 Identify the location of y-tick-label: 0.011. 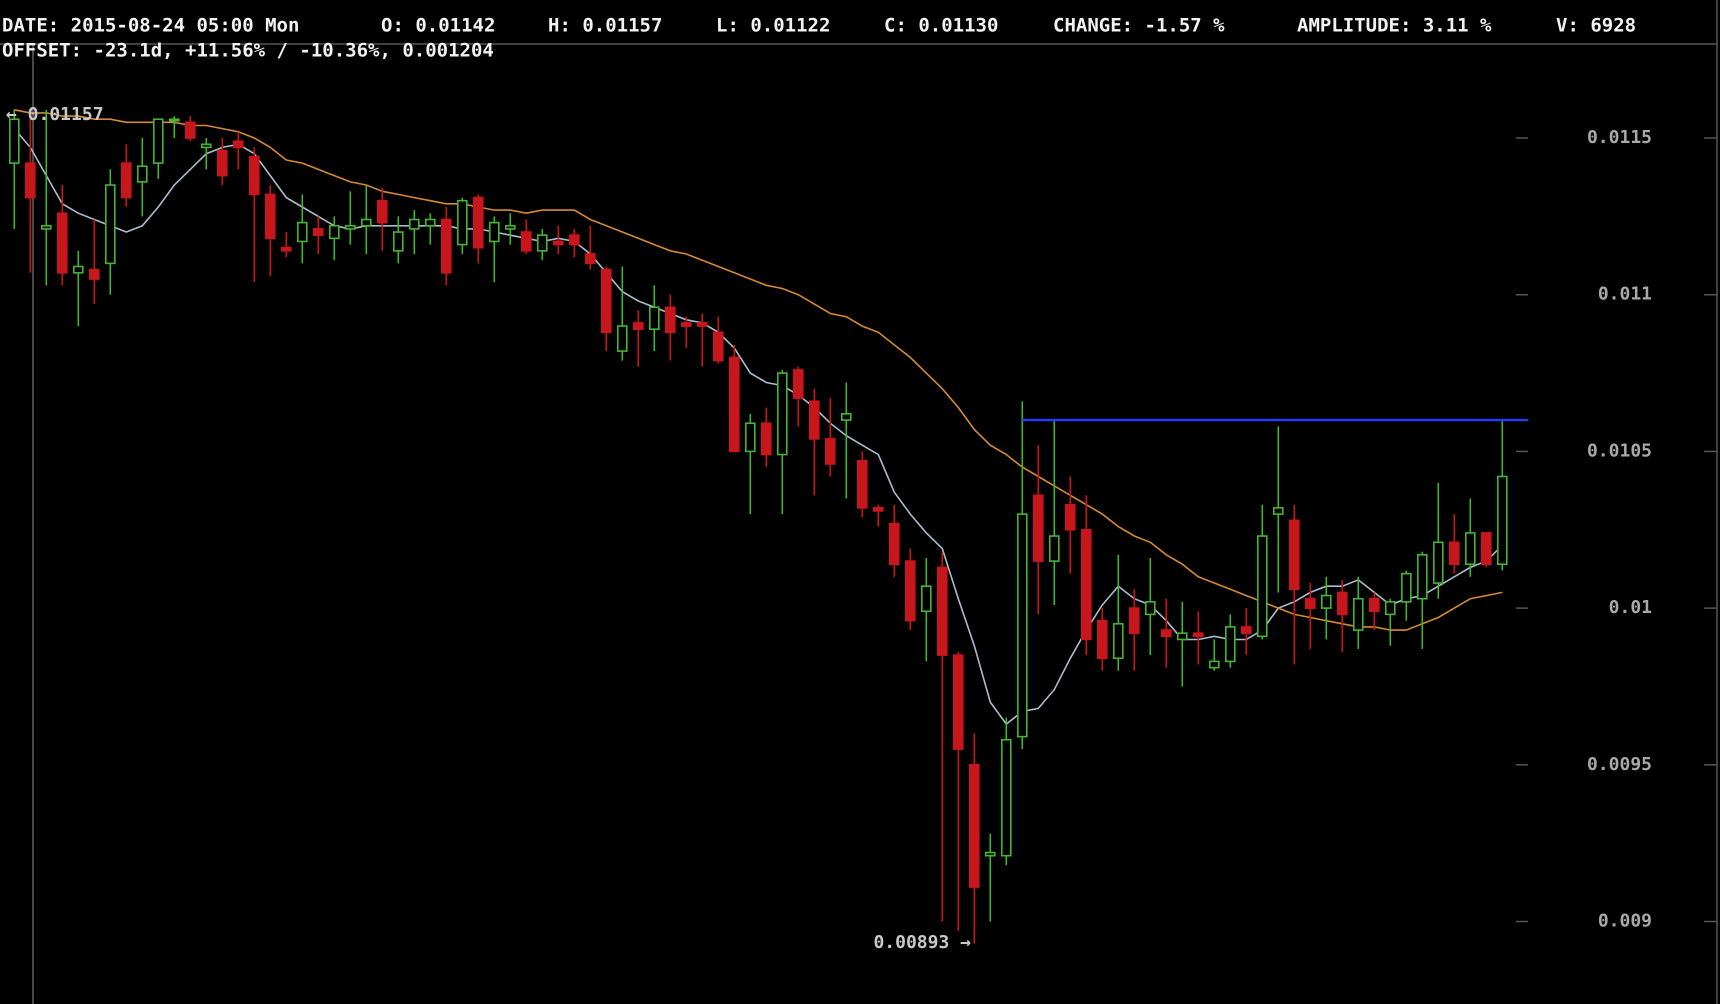
(1625, 294).